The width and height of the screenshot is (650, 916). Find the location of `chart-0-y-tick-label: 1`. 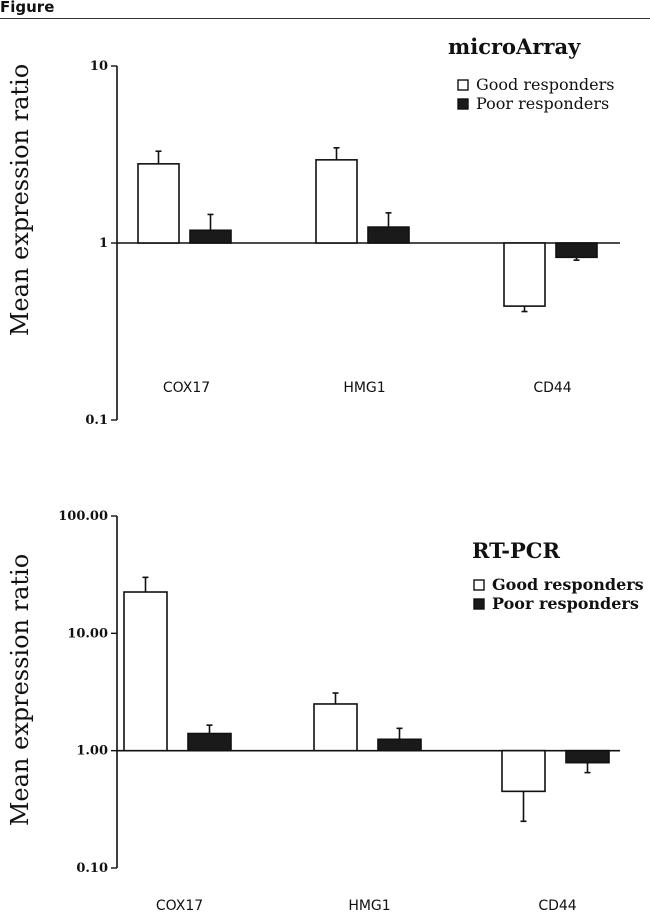

chart-0-y-tick-label: 1 is located at coordinates (103, 243).